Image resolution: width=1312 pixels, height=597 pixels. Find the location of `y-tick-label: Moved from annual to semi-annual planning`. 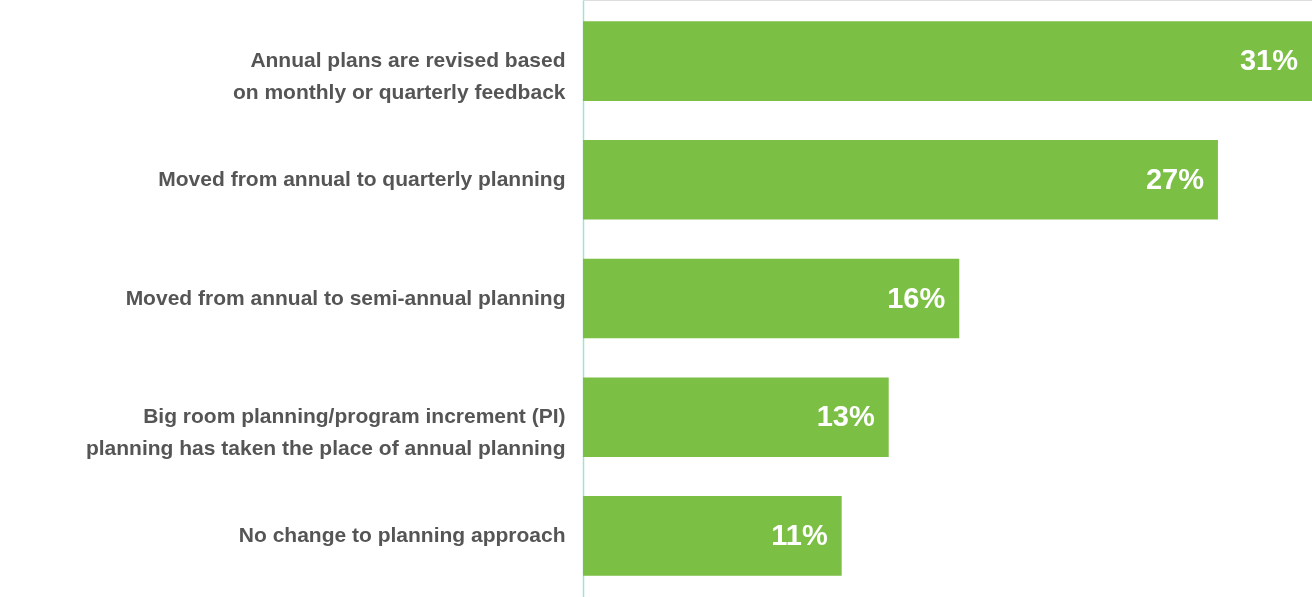

y-tick-label: Moved from annual to semi-annual planning is located at coordinates (345, 297).